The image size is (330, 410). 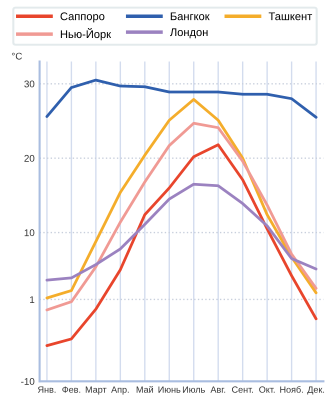 What do you see at coordinates (29, 84) in the screenshot?
I see `y-tick-label: 30` at bounding box center [29, 84].